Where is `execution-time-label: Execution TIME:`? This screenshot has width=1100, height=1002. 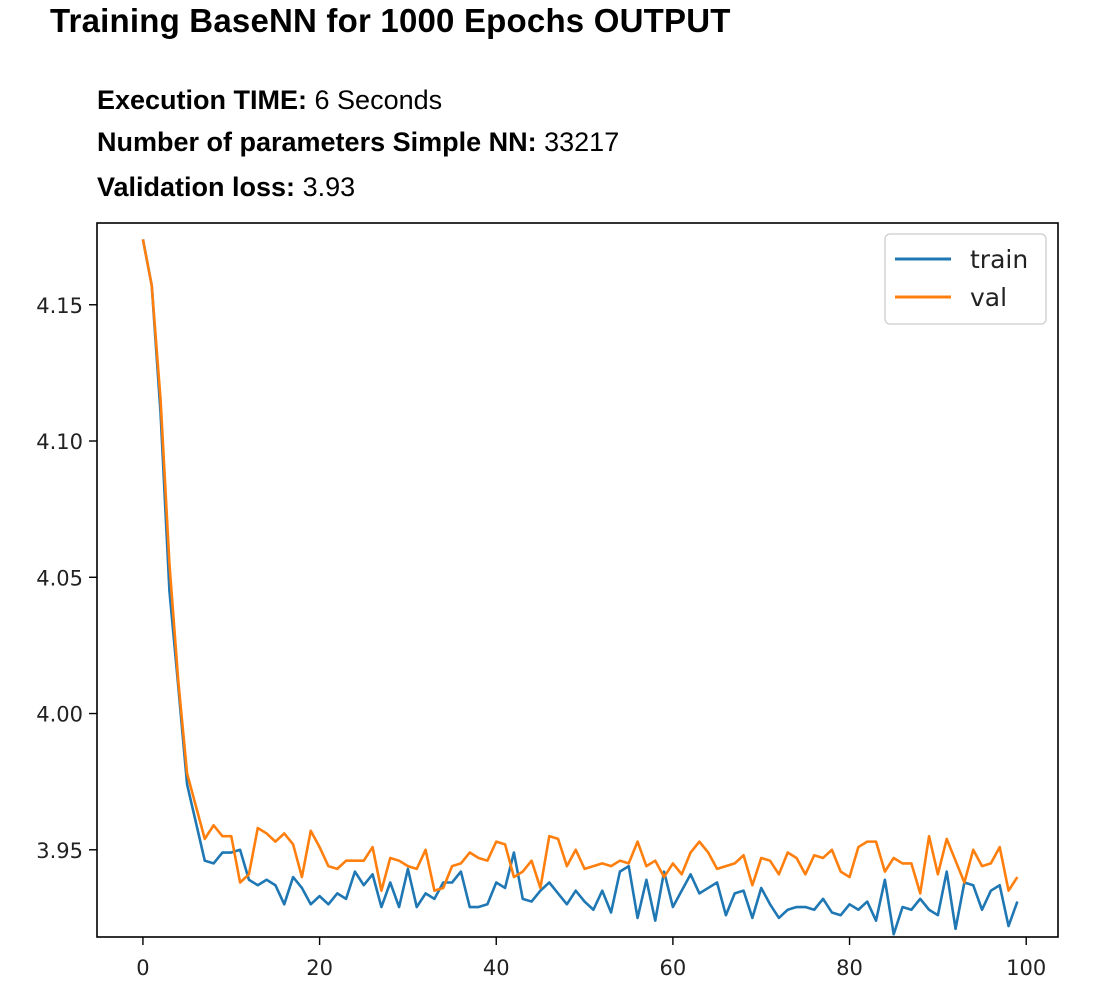 execution-time-label: Execution TIME: is located at coordinates (202, 100).